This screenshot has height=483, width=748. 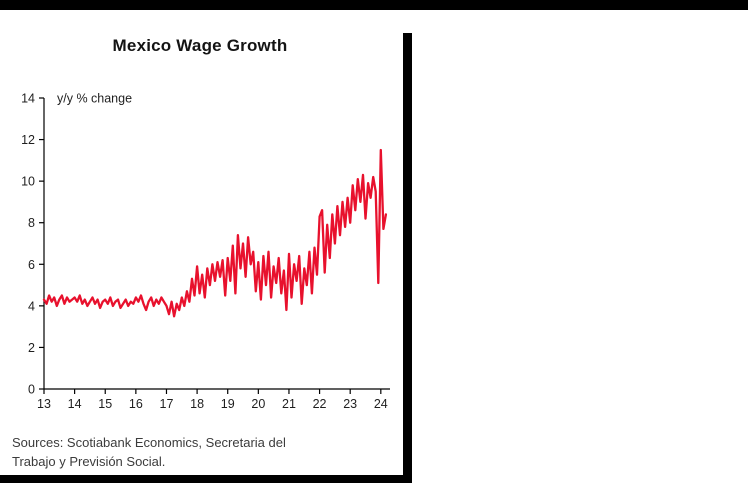 What do you see at coordinates (407, 258) in the screenshot?
I see `right-border-bar` at bounding box center [407, 258].